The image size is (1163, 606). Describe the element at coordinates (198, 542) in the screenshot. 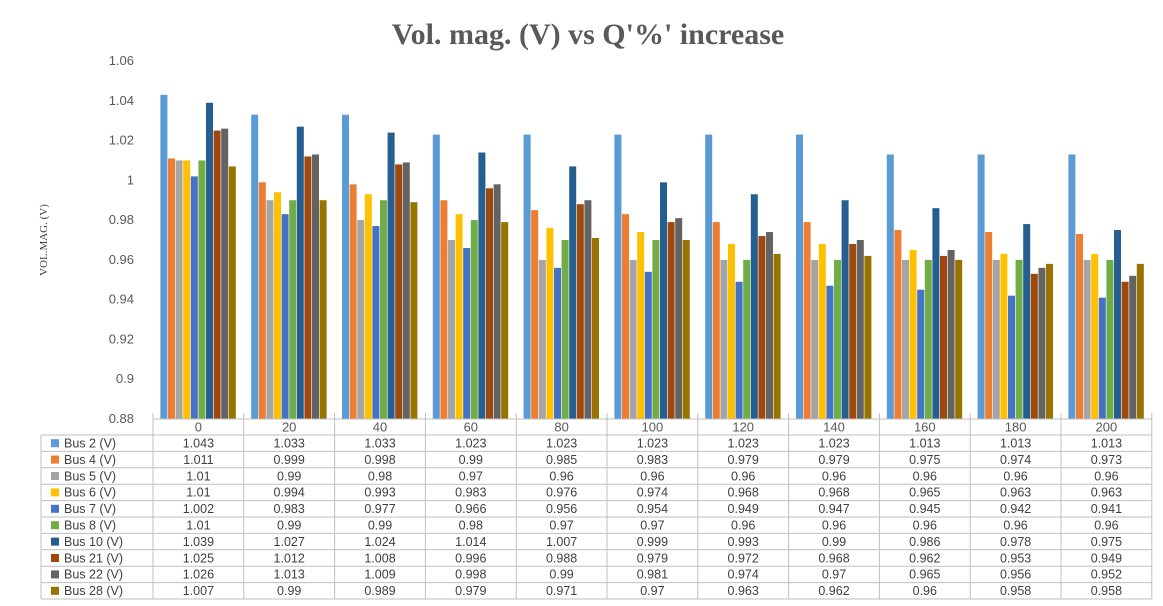

I see `data-label: 1.039` at that location.